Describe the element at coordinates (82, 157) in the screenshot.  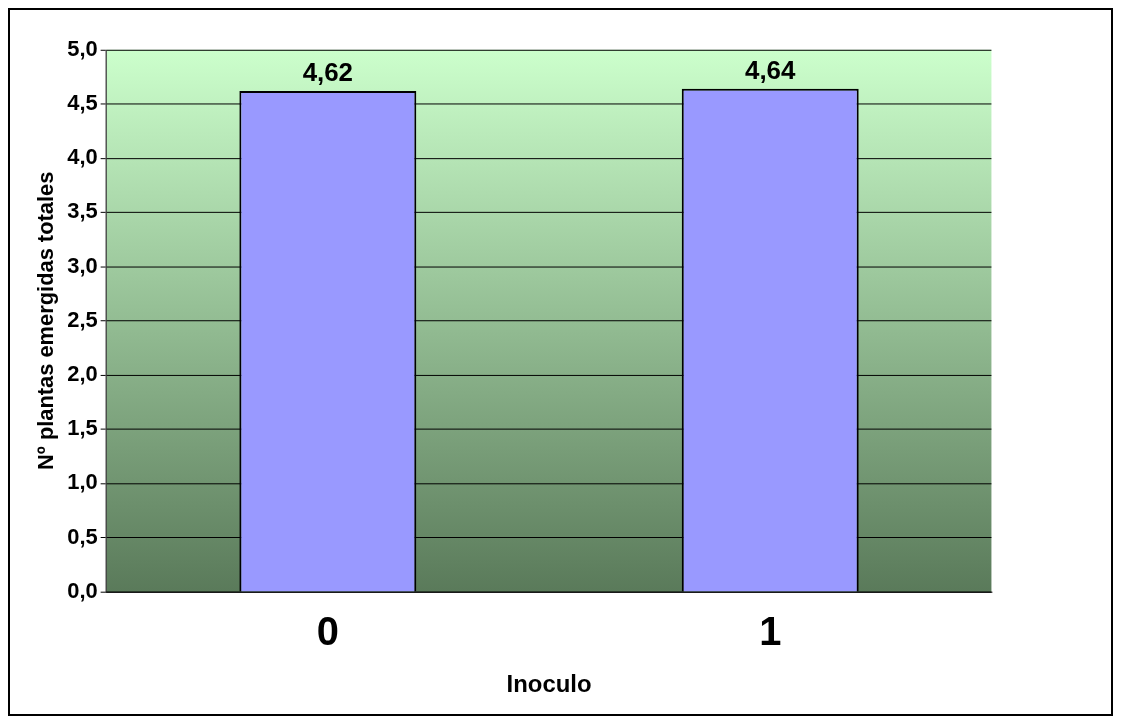
I see `y-tick-label: 4,0` at that location.